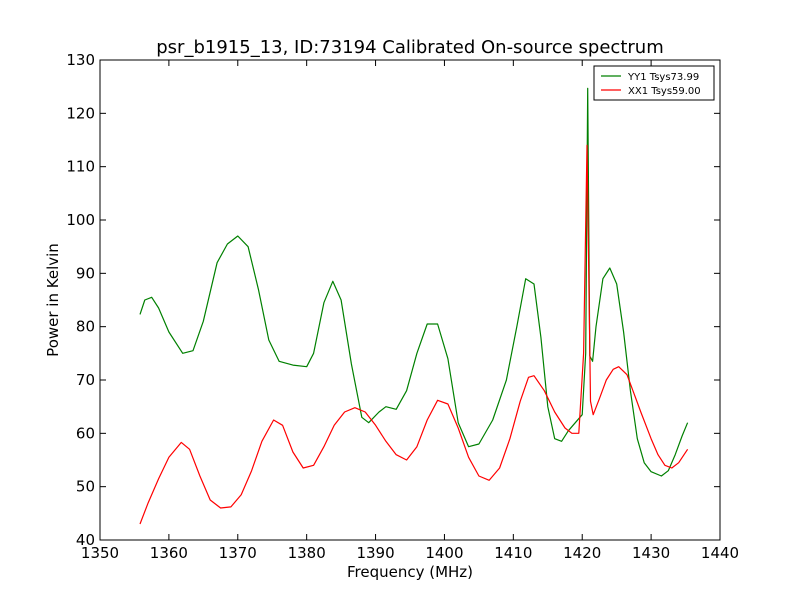 This screenshot has height=600, width=800. What do you see at coordinates (663, 77) in the screenshot?
I see `legend-label-1: YY1 Tsys73.99` at bounding box center [663, 77].